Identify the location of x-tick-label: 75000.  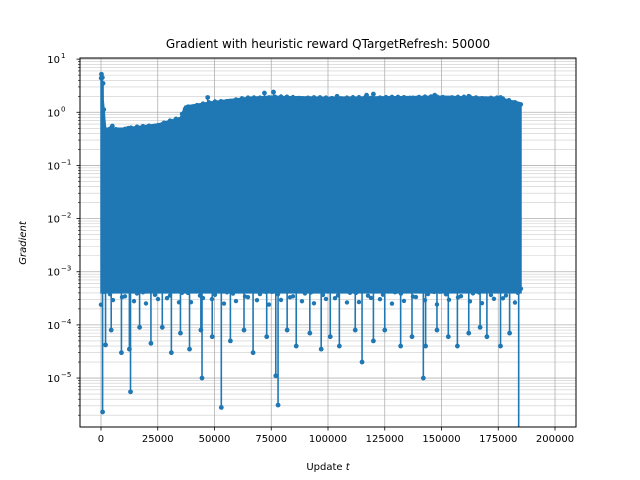
(271, 439).